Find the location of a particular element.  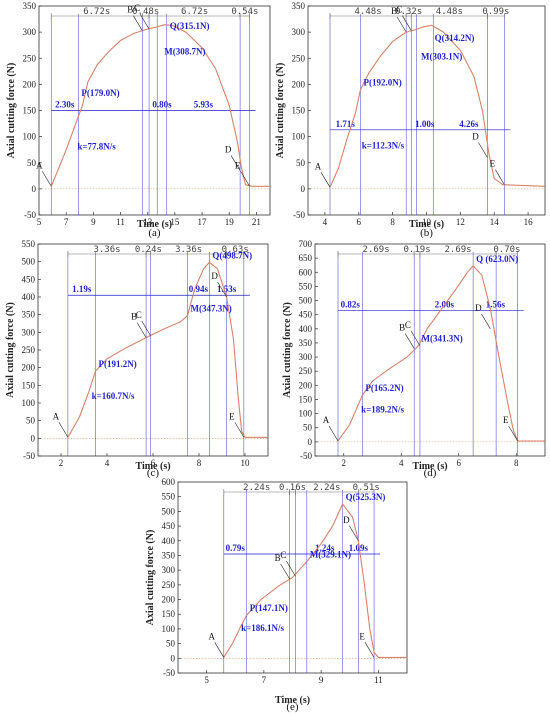

interval-label: 1.19s is located at coordinates (82, 289).